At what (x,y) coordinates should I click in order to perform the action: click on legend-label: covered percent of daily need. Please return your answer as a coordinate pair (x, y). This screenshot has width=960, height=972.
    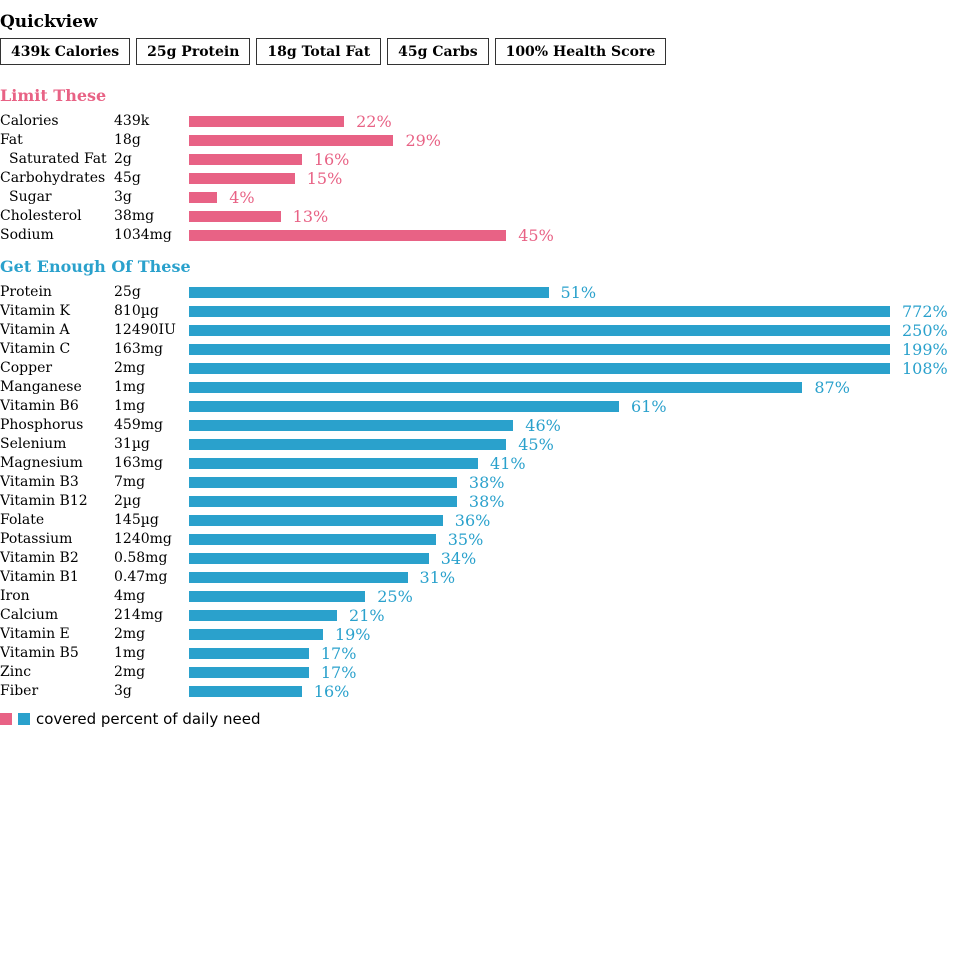
    Looking at the image, I should click on (148, 719).